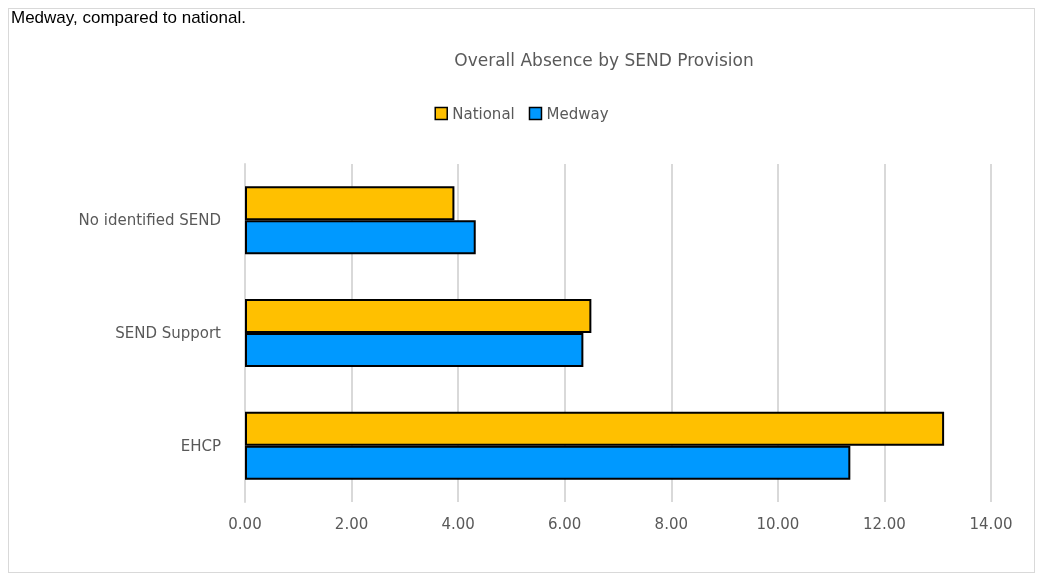  Describe the element at coordinates (245, 523) in the screenshot. I see `x-tick-label: 0.00` at that location.